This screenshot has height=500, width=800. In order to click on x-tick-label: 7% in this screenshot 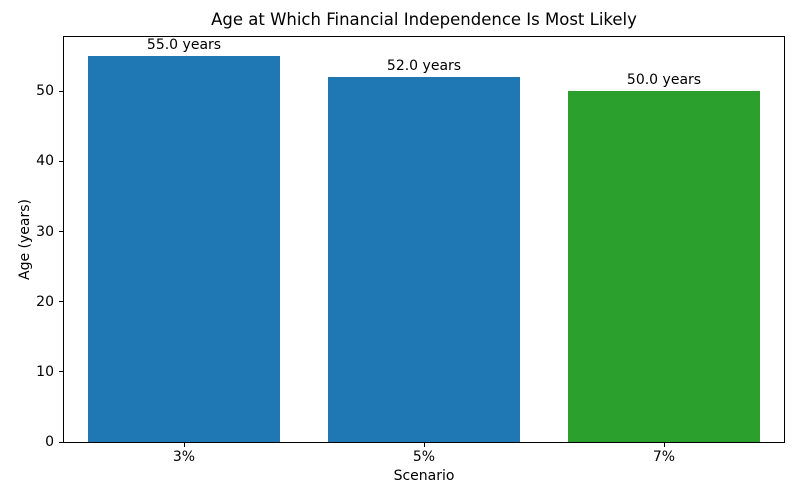, I will do `click(664, 457)`.